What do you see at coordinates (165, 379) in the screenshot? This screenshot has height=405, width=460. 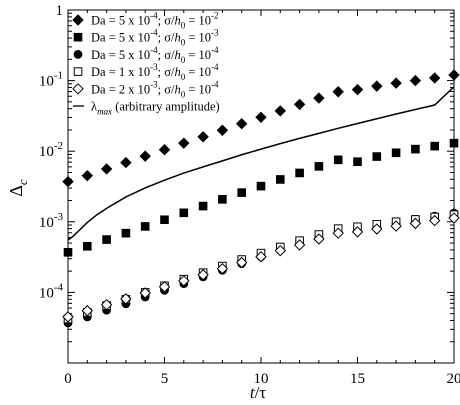 I see `x-tick-label: 5` at bounding box center [165, 379].